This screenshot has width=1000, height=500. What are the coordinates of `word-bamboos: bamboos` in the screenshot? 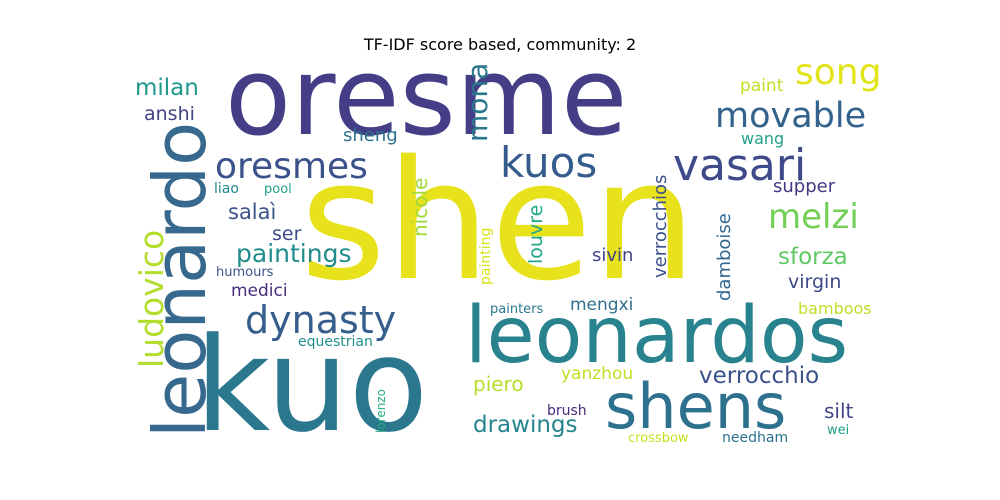 It's located at (835, 308).